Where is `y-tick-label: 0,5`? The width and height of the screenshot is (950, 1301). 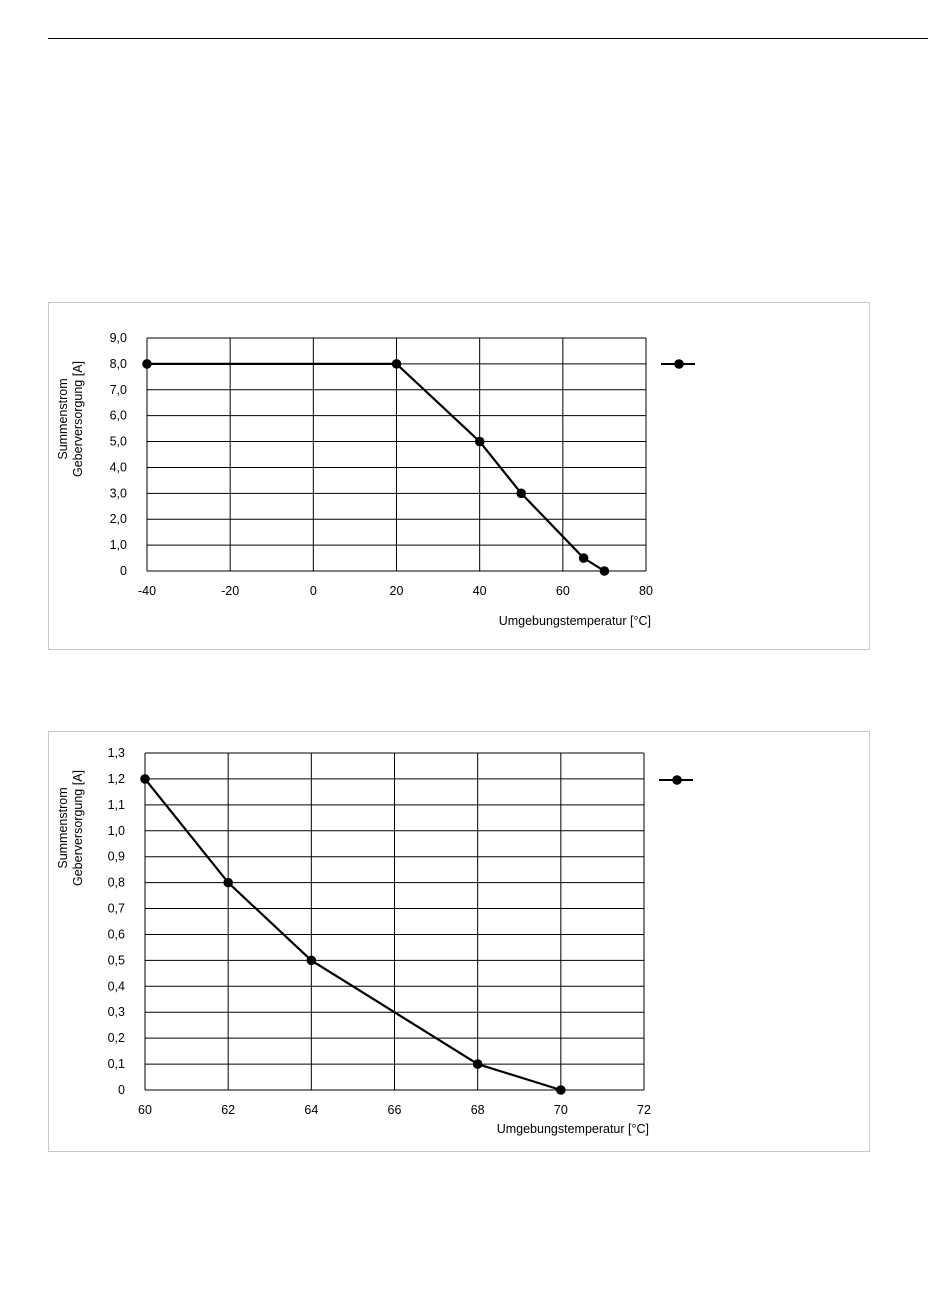 y-tick-label: 0,5 is located at coordinates (116, 960).